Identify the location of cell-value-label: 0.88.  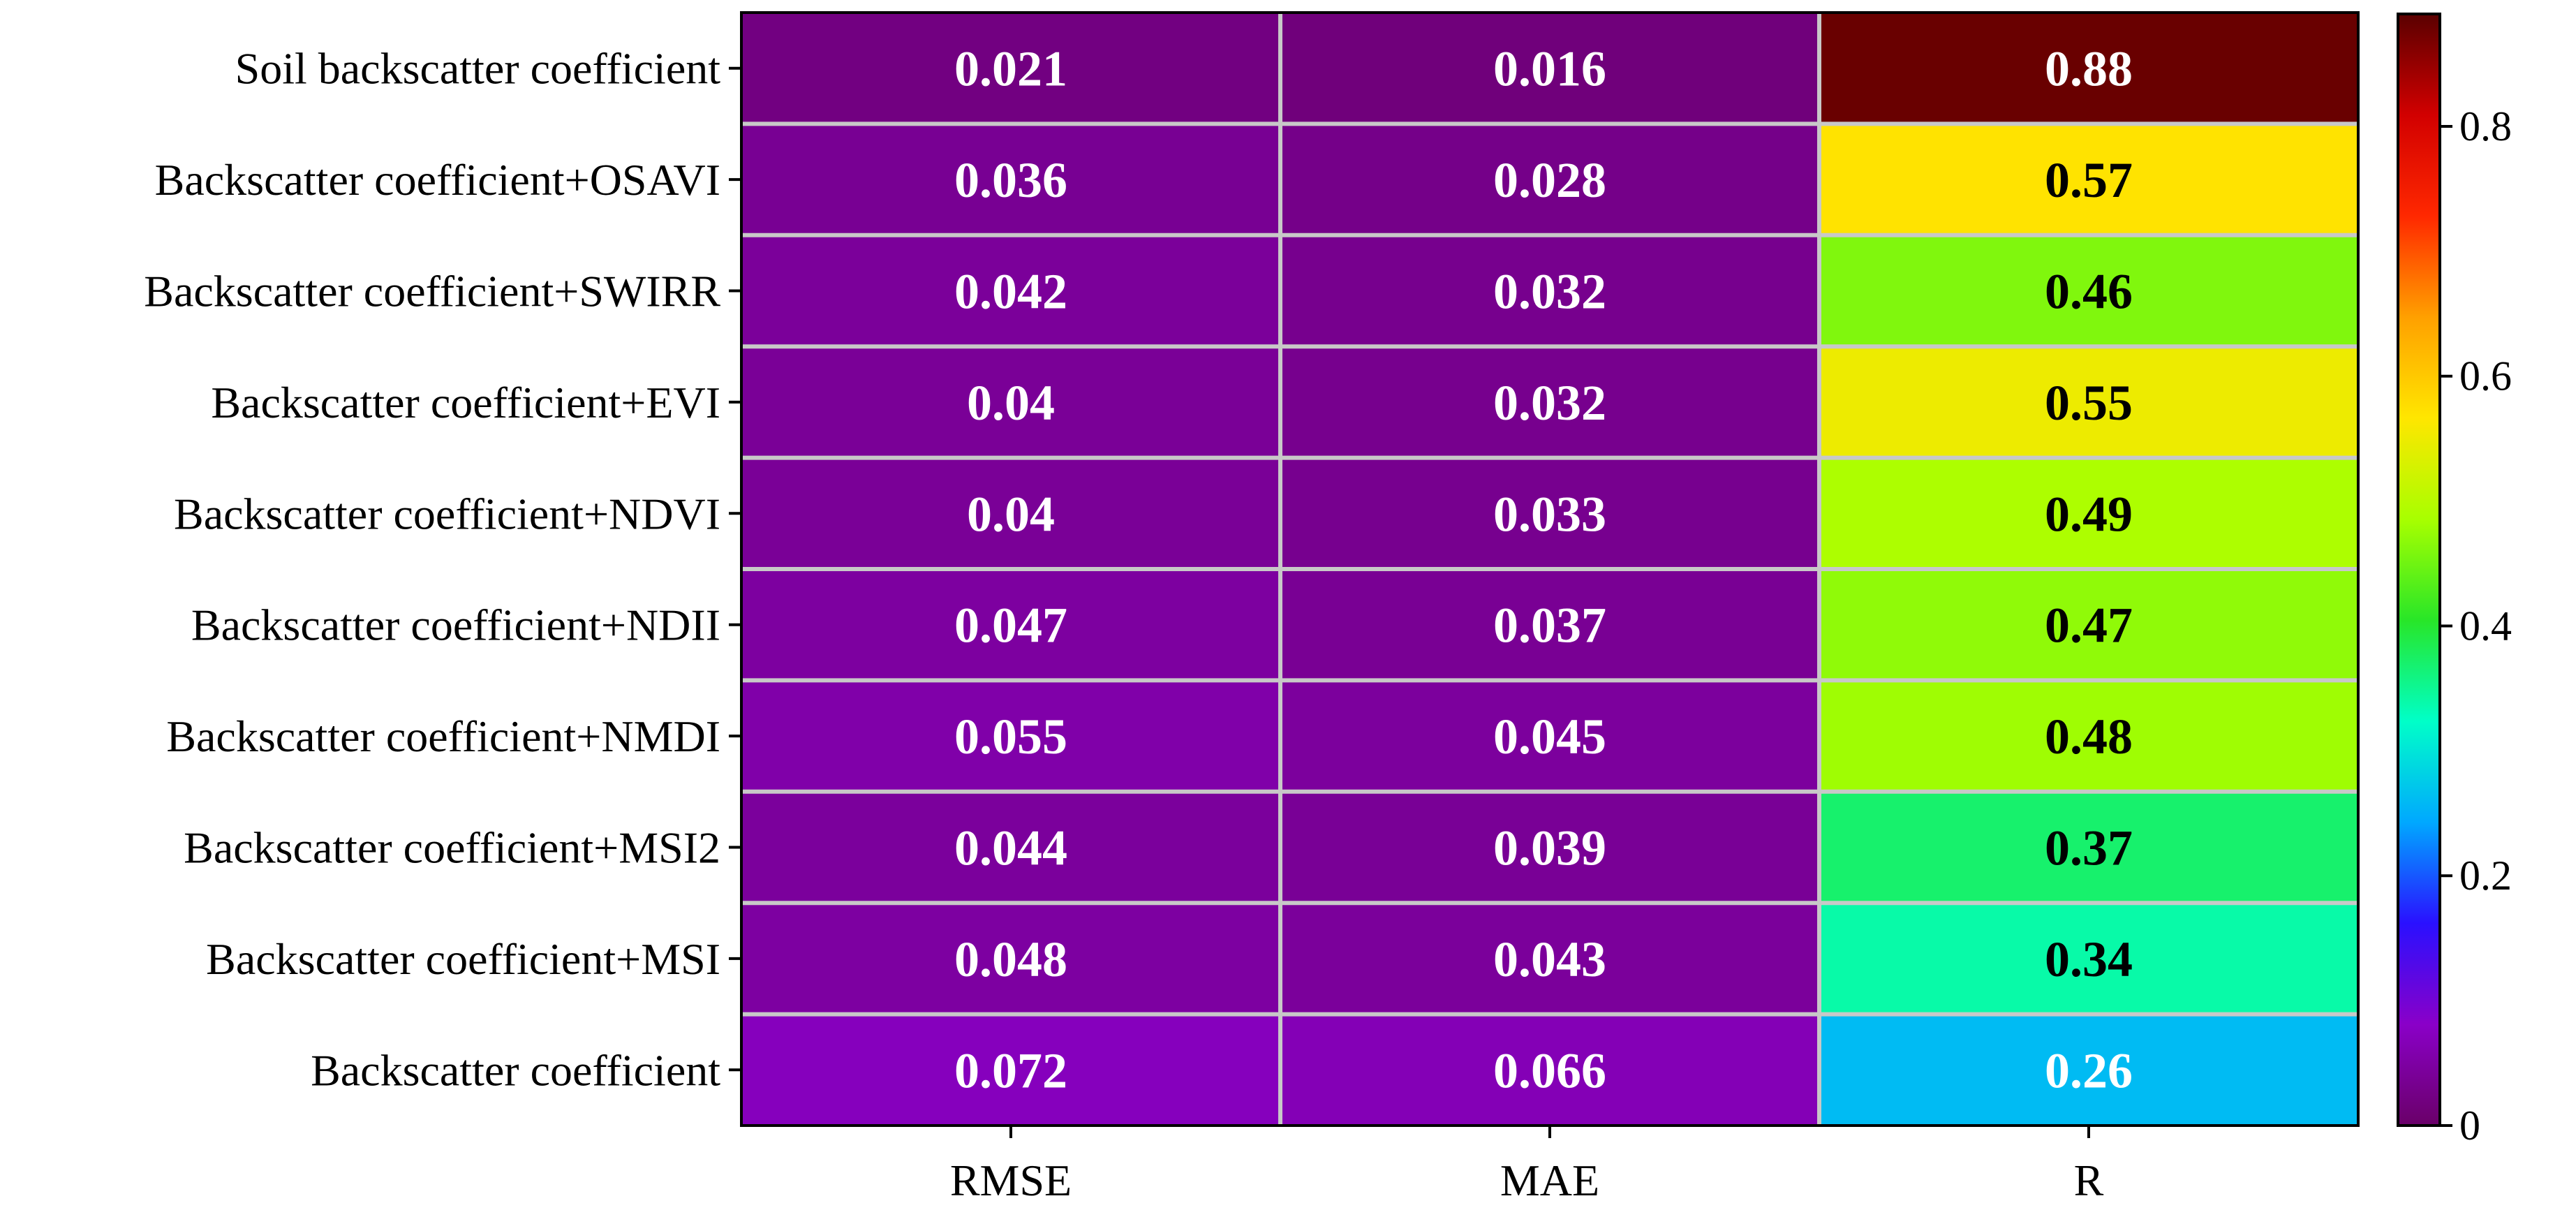
(2089, 69).